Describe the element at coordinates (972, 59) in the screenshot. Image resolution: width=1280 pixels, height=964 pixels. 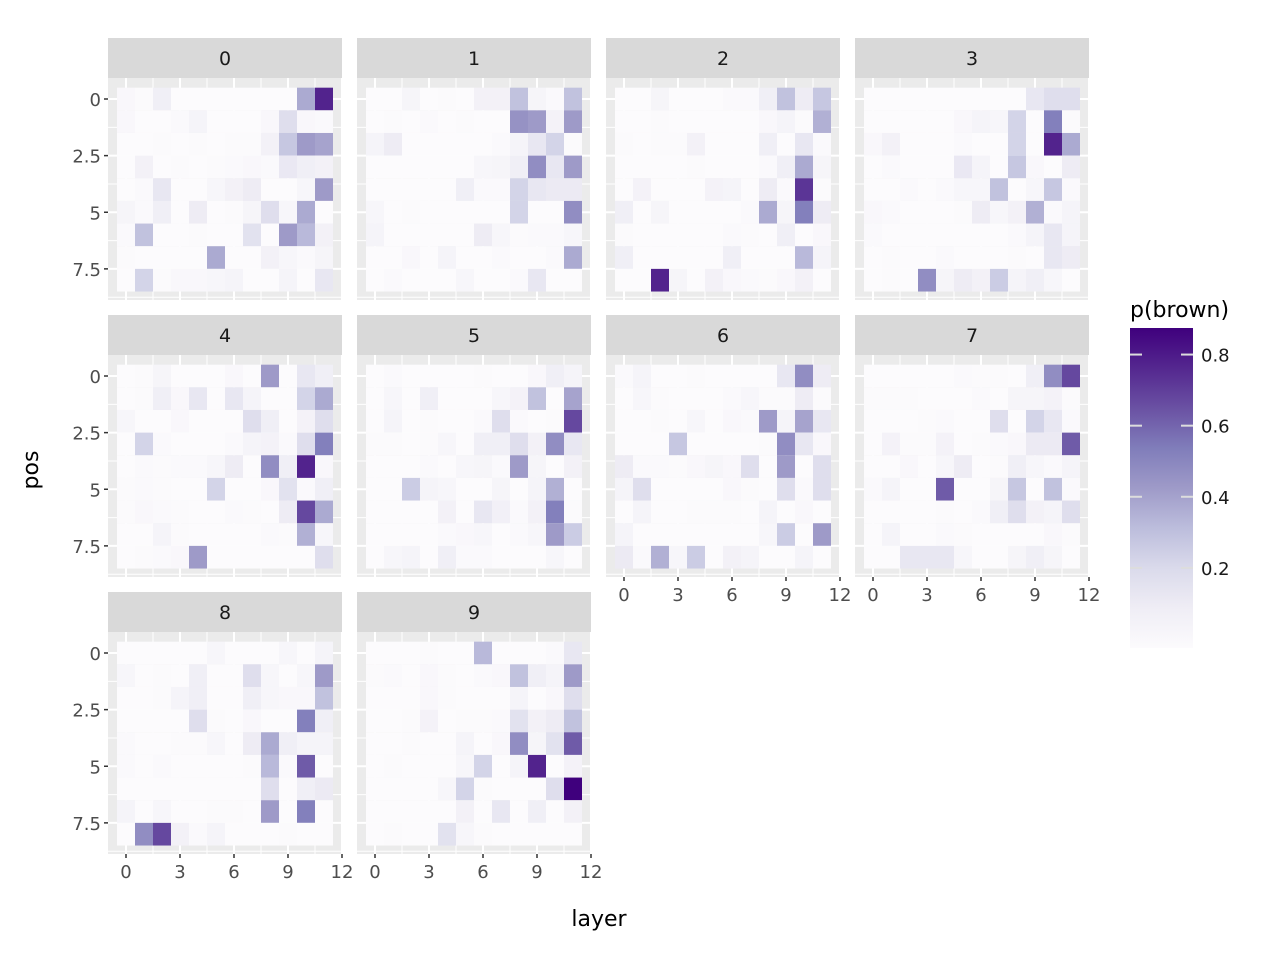
I see `facet-label: 3` at that location.